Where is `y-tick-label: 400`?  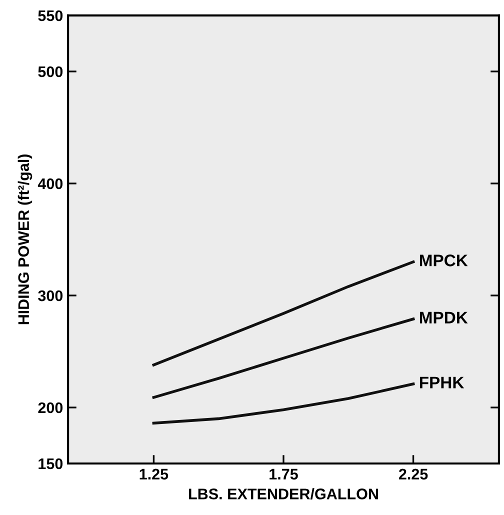 y-tick-label: 400 is located at coordinates (50, 184).